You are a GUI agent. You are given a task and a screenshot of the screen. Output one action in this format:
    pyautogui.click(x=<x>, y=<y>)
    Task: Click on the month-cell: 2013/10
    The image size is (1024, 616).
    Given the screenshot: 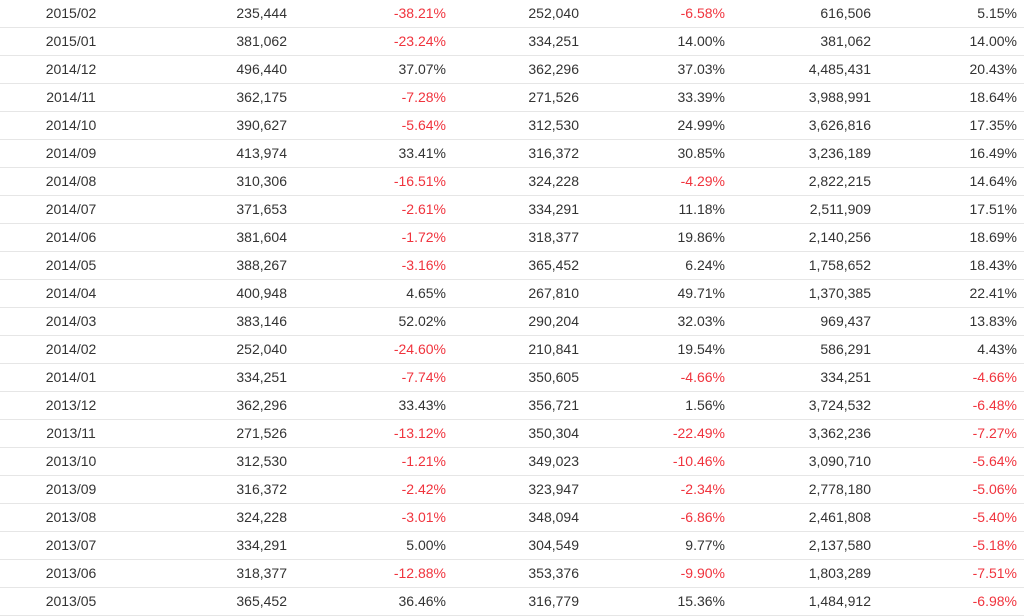 What is the action you would take?
    pyautogui.click(x=71, y=461)
    